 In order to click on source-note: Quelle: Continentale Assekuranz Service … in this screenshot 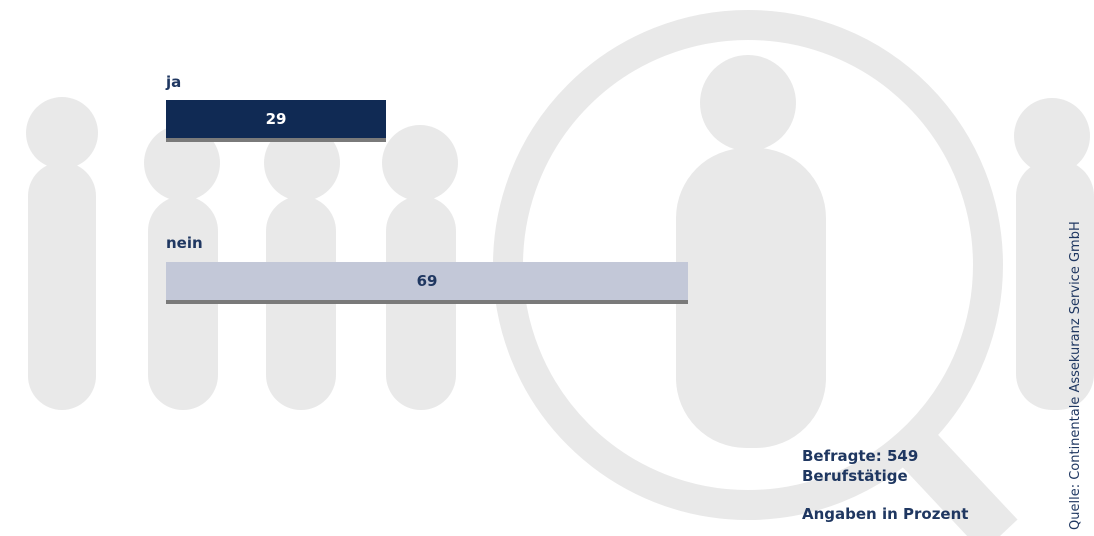, I will do `click(1075, 375)`.